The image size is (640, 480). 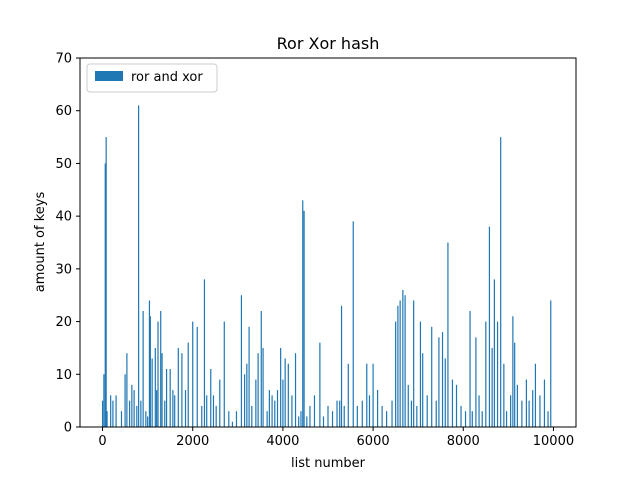 I want to click on chart-title: Ror Xor hash, so click(x=328, y=43).